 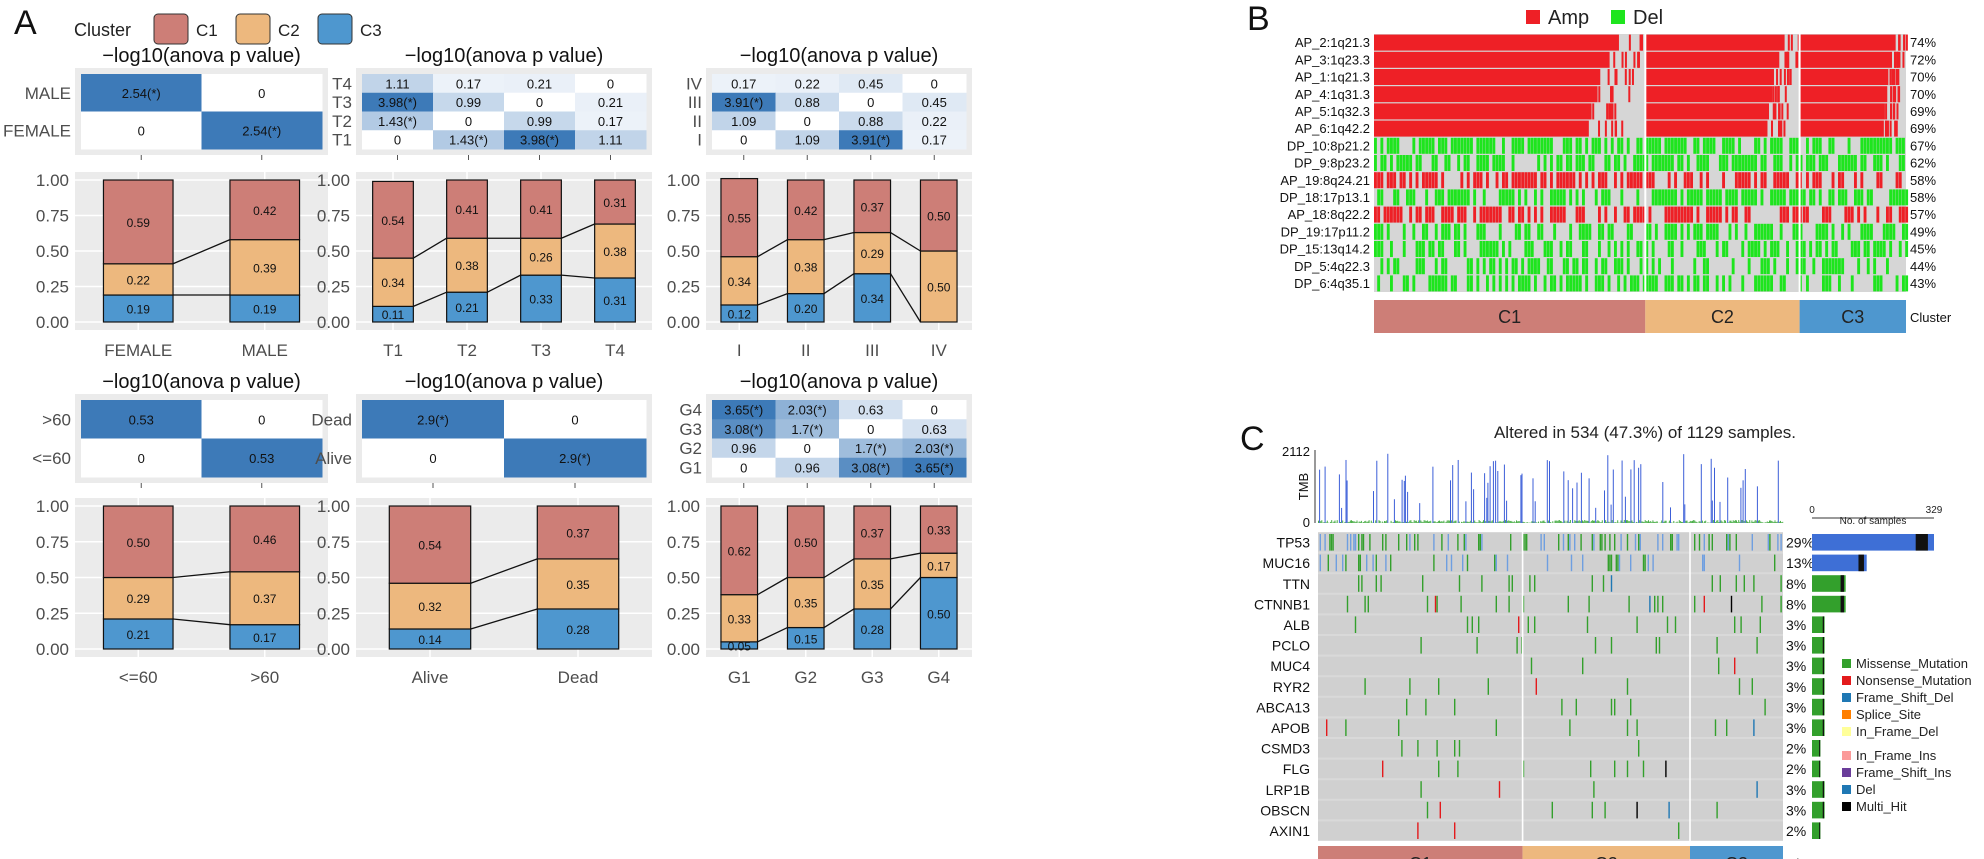 What do you see at coordinates (872, 677) in the screenshot?
I see `x-tick-label: G3` at bounding box center [872, 677].